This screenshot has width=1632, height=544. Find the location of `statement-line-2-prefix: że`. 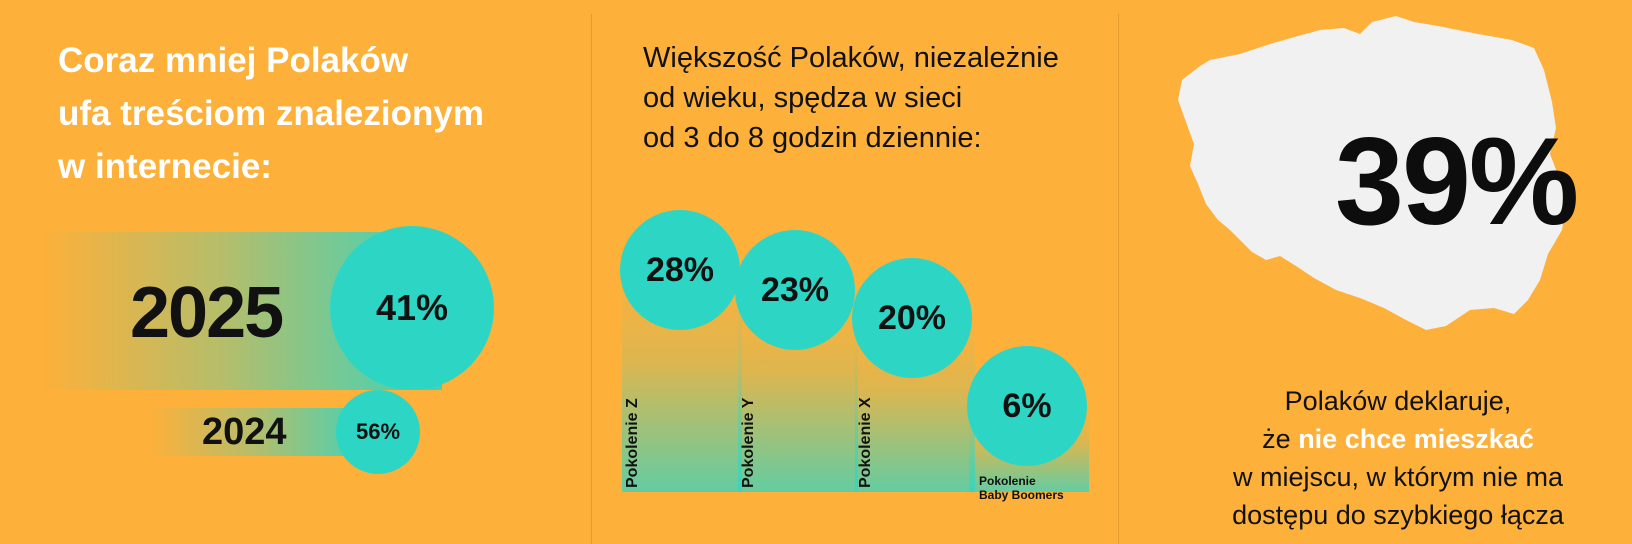

statement-line-2-prefix: że is located at coordinates (1280, 439).